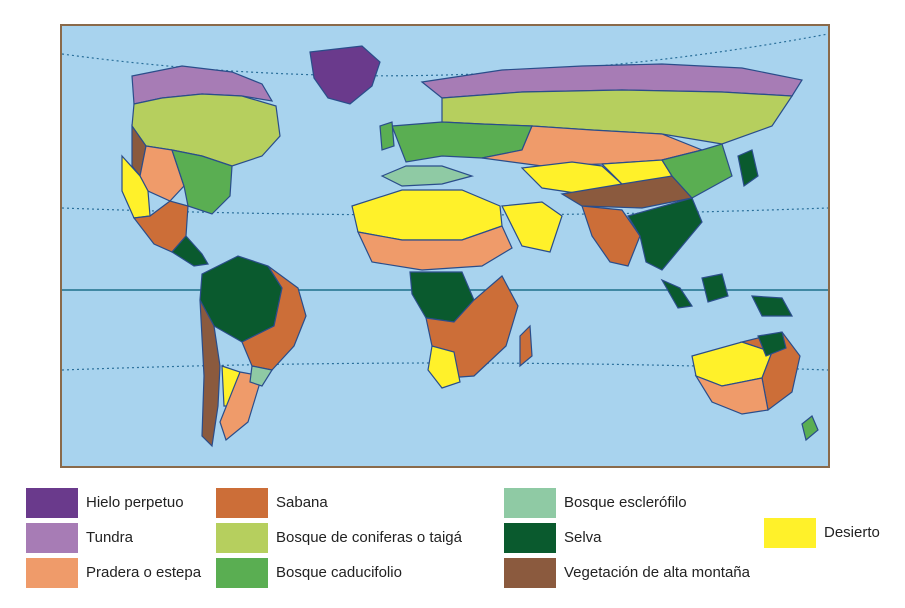 The image size is (905, 608). What do you see at coordinates (190, 251) in the screenshot?
I see `central-america-jungle` at bounding box center [190, 251].